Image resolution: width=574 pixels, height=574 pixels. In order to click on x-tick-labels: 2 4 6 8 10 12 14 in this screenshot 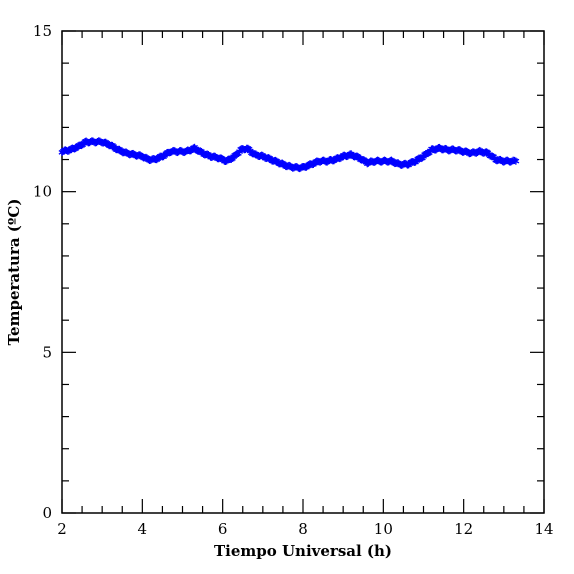, I will do `click(305, 529)`.